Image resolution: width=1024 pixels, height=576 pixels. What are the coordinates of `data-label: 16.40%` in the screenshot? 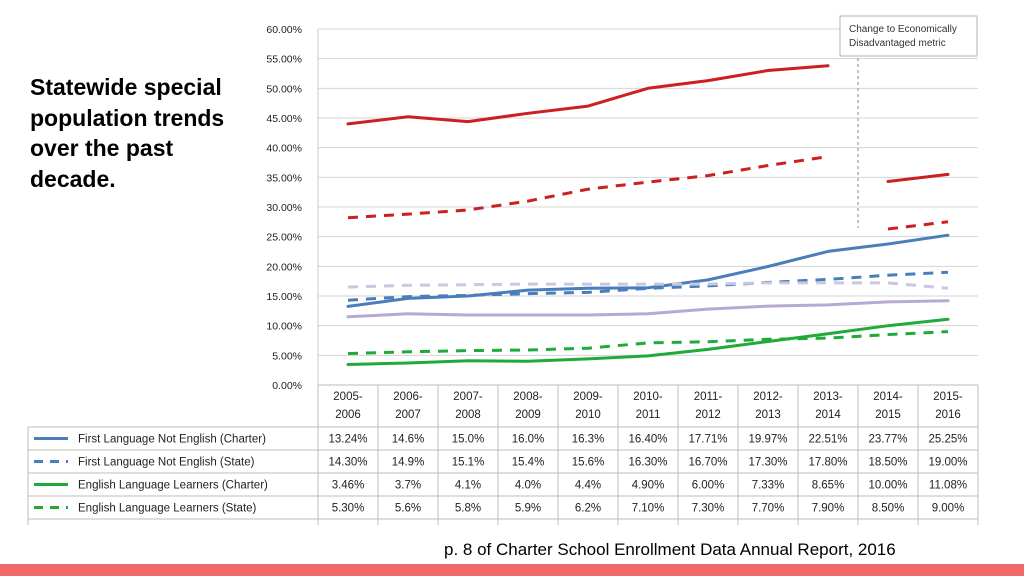 It's located at (647, 440).